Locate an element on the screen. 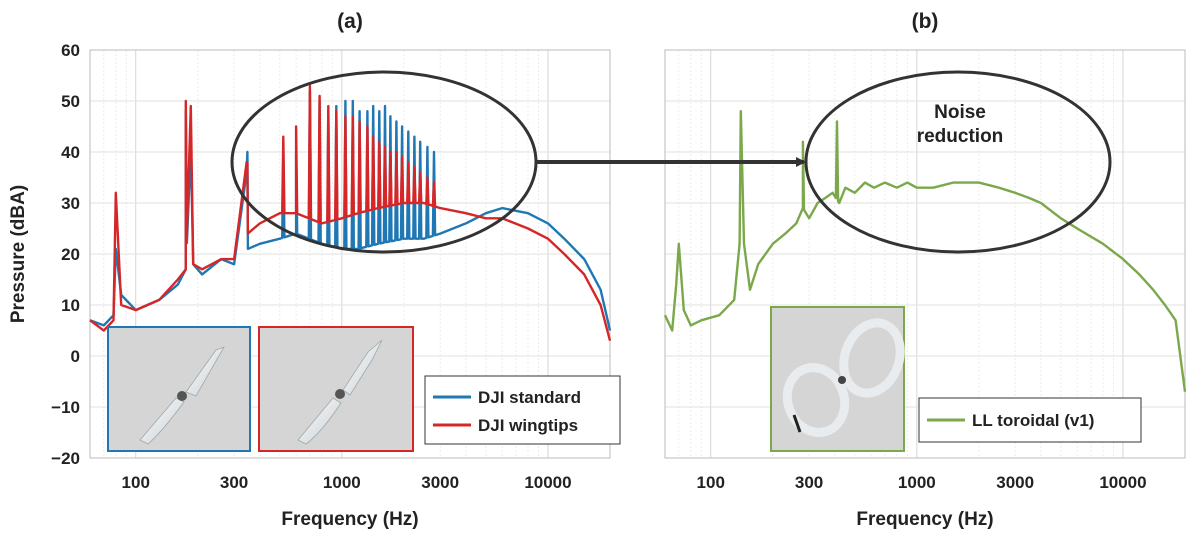 The height and width of the screenshot is (539, 1200). y-tick-label: −20 is located at coordinates (65, 458).